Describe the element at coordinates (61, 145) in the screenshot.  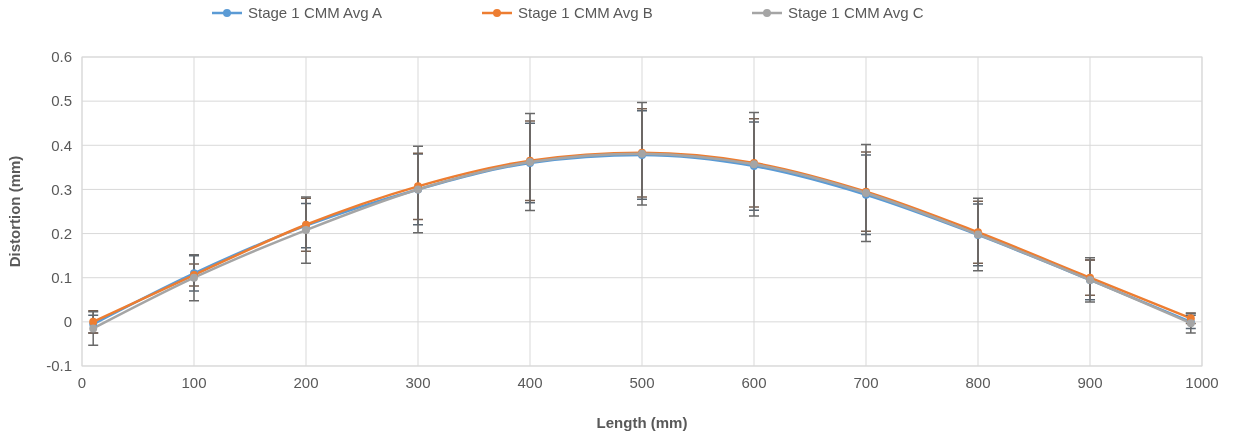
I see `y-tick-label: 0.4` at that location.